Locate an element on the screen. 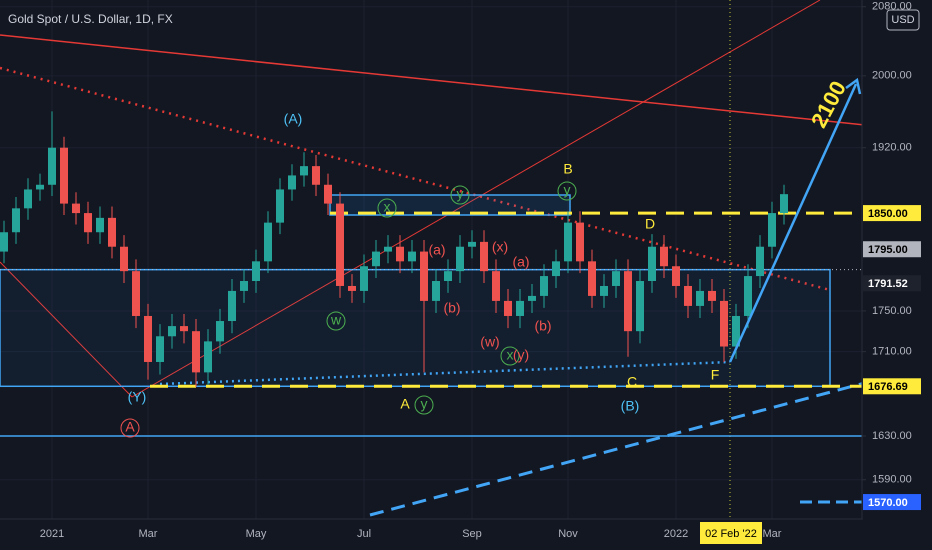  y-tick-label: 2080.00 is located at coordinates (892, 7).